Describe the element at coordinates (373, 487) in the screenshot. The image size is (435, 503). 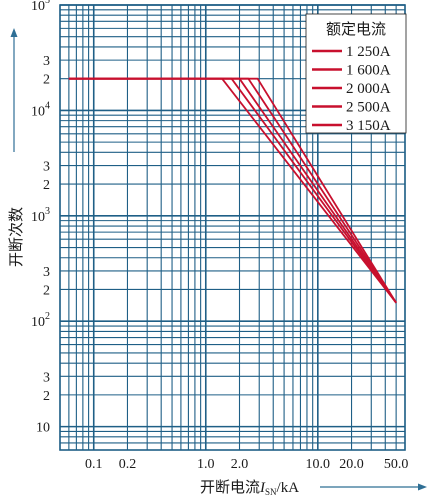
I see `x-axis-arrow` at that location.